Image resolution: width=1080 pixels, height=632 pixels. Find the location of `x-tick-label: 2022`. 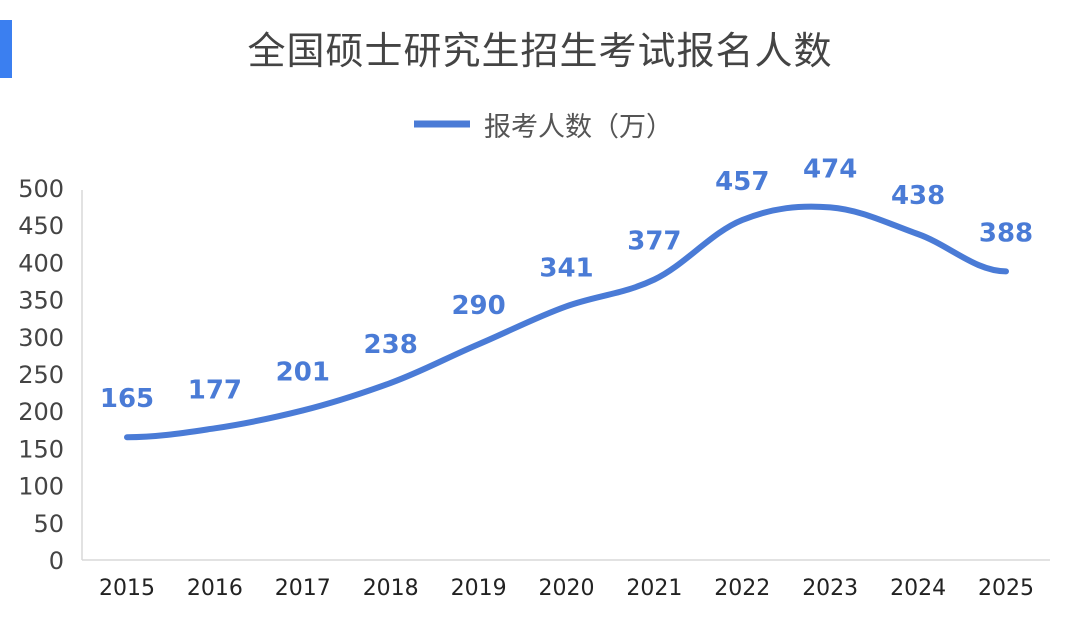

x-tick-label: 2022 is located at coordinates (742, 588).